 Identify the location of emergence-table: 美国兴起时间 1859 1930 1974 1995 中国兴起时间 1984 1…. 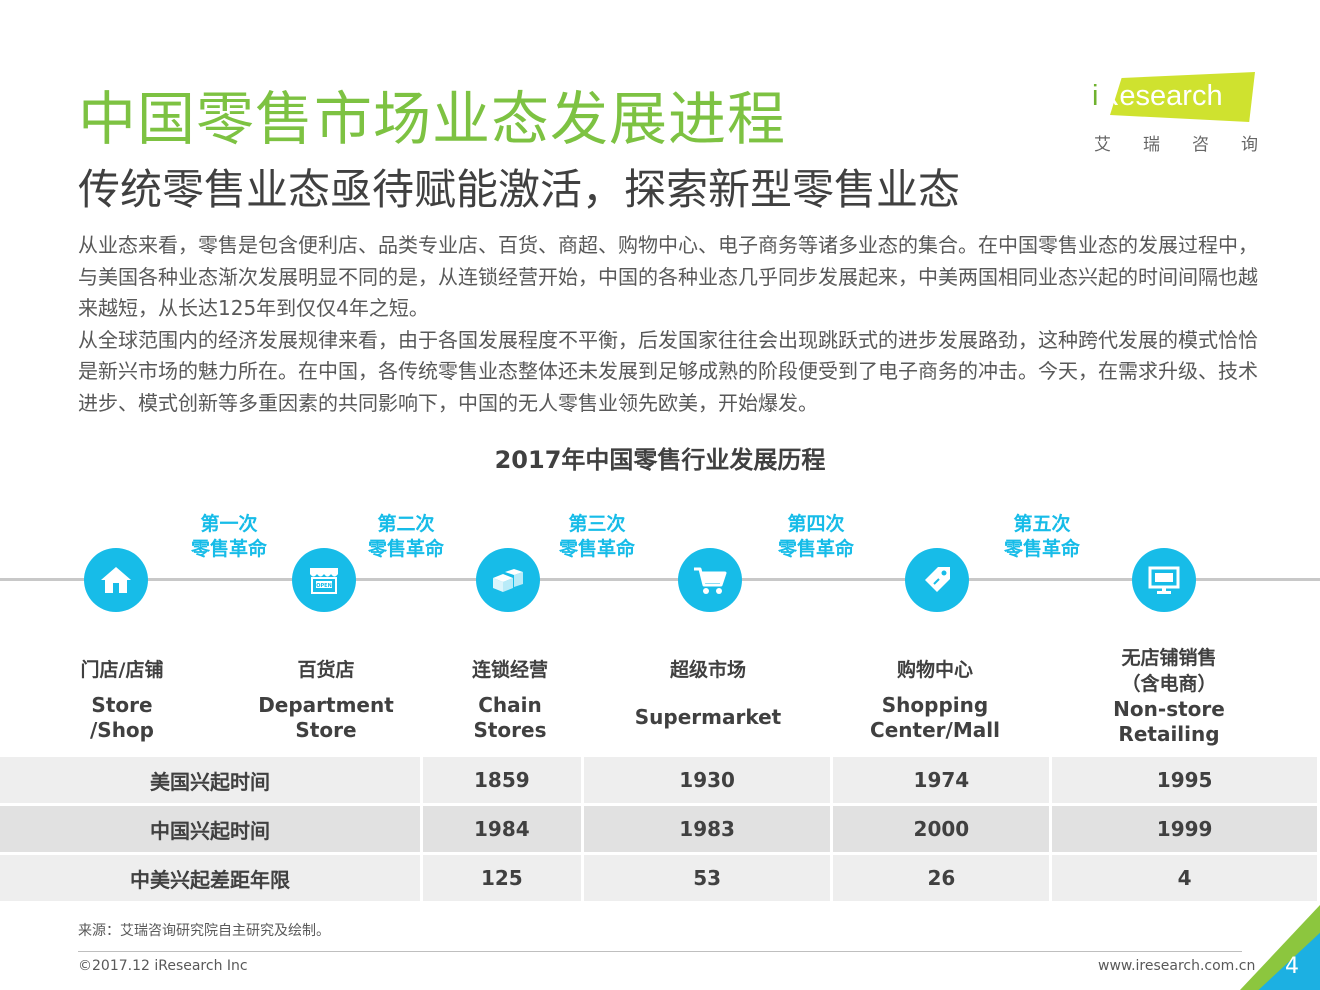
(660, 830).